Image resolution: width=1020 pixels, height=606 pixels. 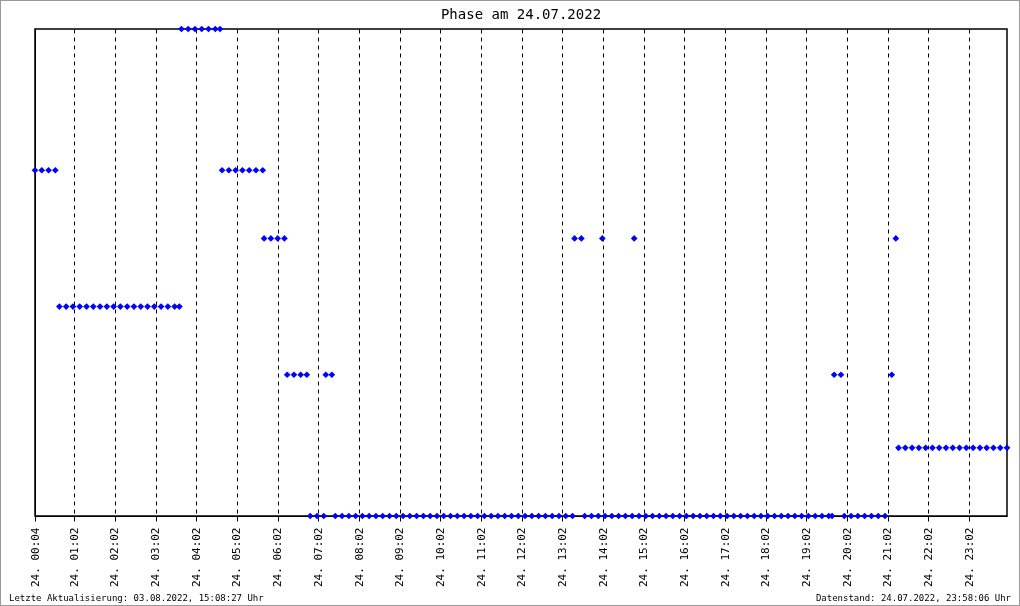 What do you see at coordinates (684, 557) in the screenshot?
I see `x-tick-label: 24. 16:02` at bounding box center [684, 557].